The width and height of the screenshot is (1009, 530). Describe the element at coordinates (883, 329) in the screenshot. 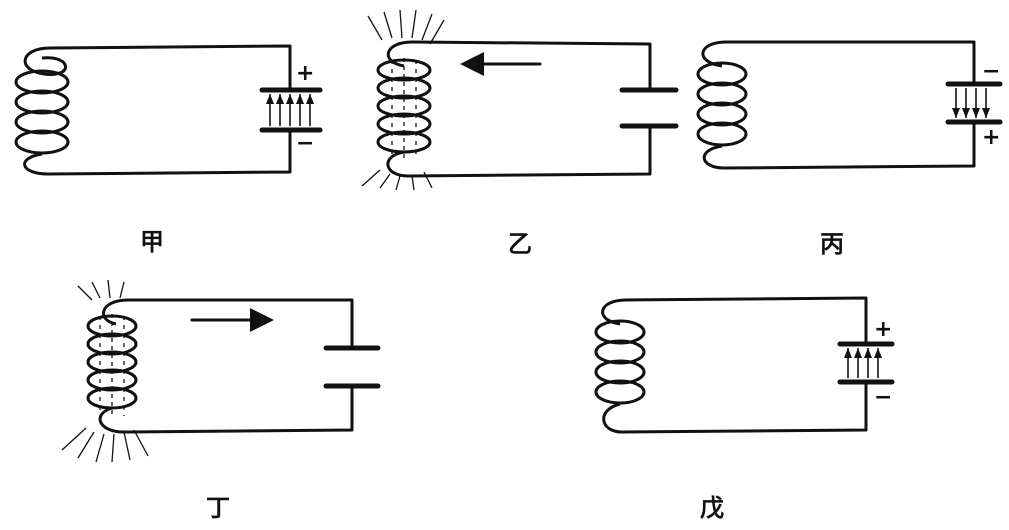

I see `circuit-wu-top-sign: +` at that location.